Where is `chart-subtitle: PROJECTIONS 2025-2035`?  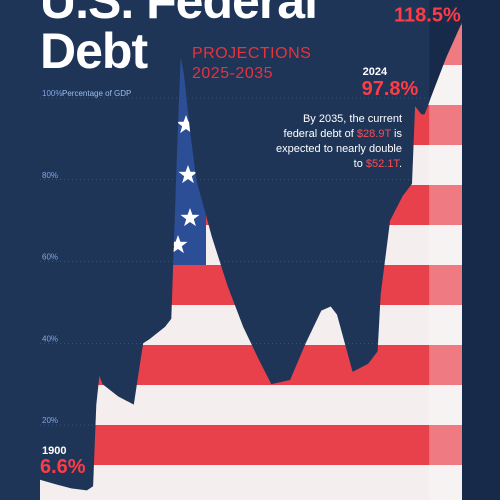 chart-subtitle: PROJECTIONS 2025-2035 is located at coordinates (252, 63).